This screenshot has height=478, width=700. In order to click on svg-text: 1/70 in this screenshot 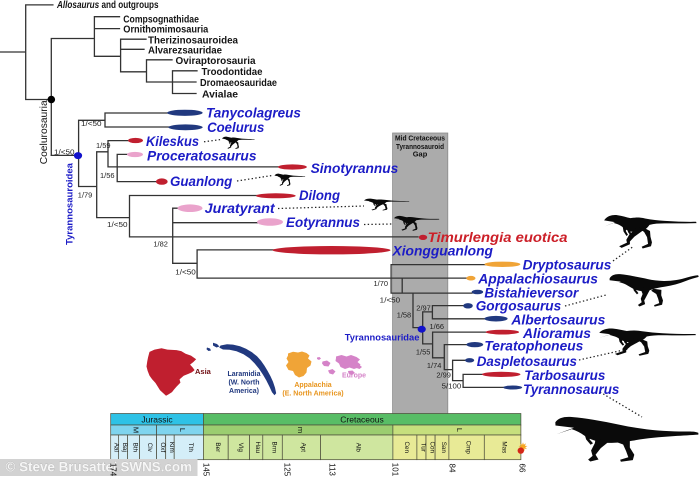, I will do `click(381, 283)`.